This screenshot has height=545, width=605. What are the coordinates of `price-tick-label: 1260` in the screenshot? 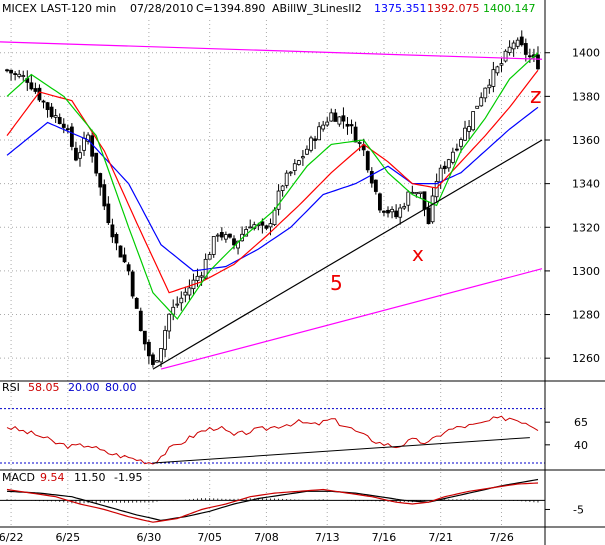 It's located at (586, 358).